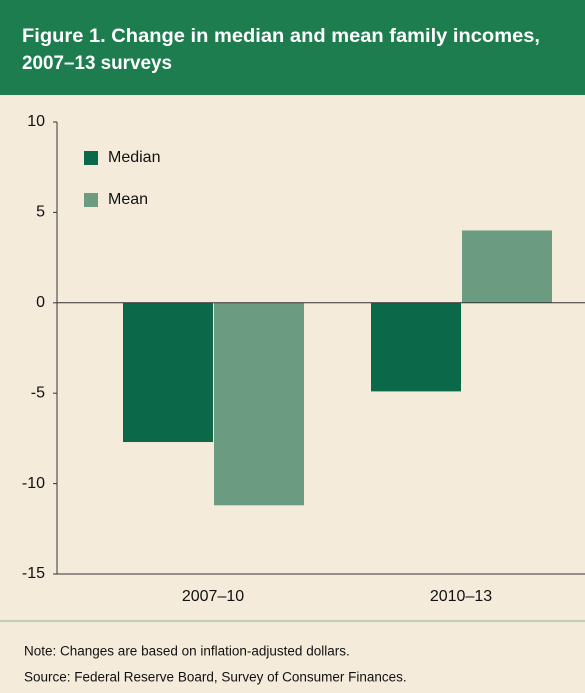 The height and width of the screenshot is (693, 585). Describe the element at coordinates (128, 199) in the screenshot. I see `legend-label: Mean` at that location.